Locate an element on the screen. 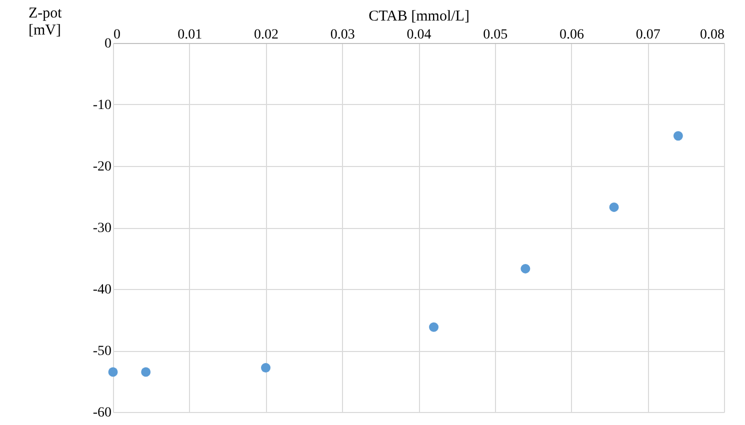 The height and width of the screenshot is (425, 745). x-tick-label: 0.05 is located at coordinates (495, 35).